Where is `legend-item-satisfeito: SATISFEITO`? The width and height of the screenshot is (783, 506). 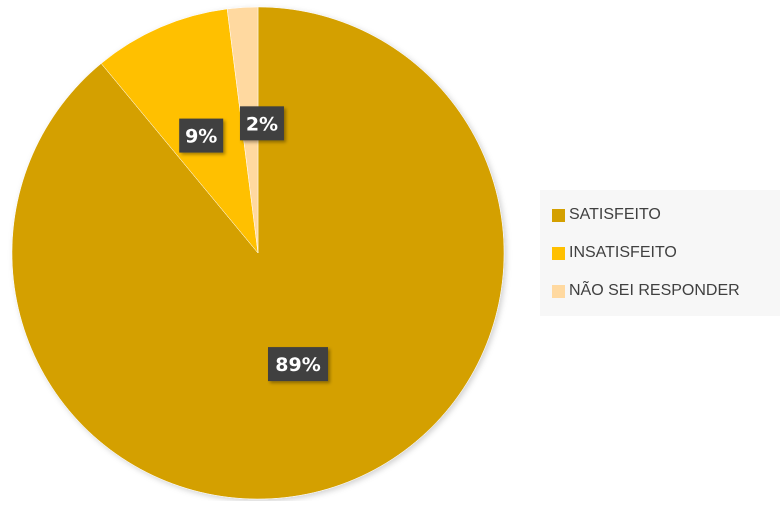 legend-item-satisfeito: SATISFEITO is located at coordinates (660, 215).